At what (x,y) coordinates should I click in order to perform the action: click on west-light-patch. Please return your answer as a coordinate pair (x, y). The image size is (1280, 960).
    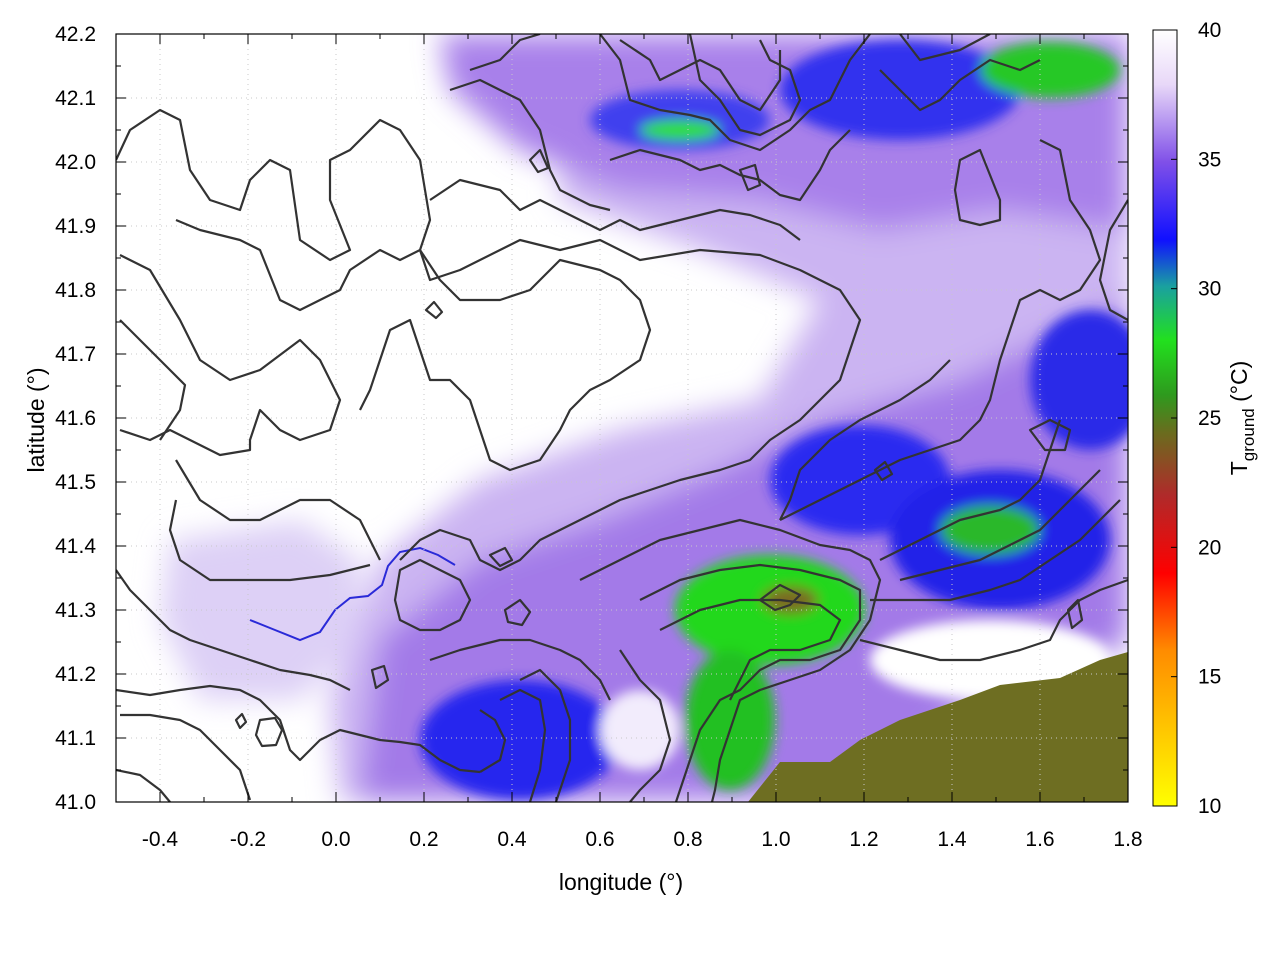
    Looking at the image, I should click on (260, 610).